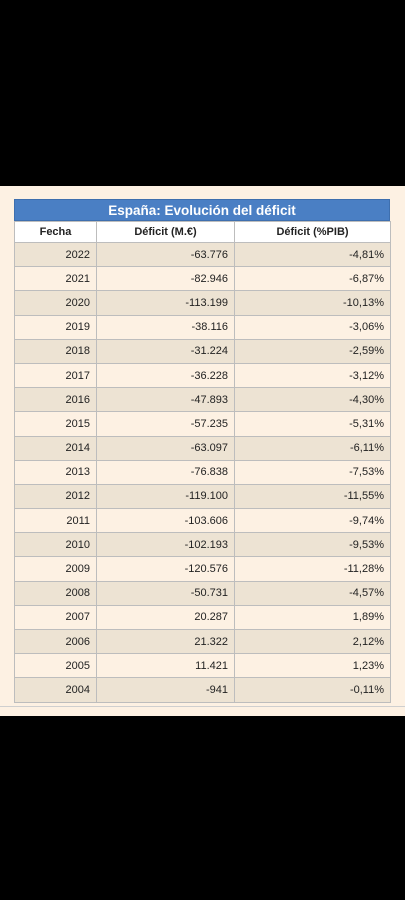  I want to click on cell-deficit-pib: -11,55%, so click(312, 496).